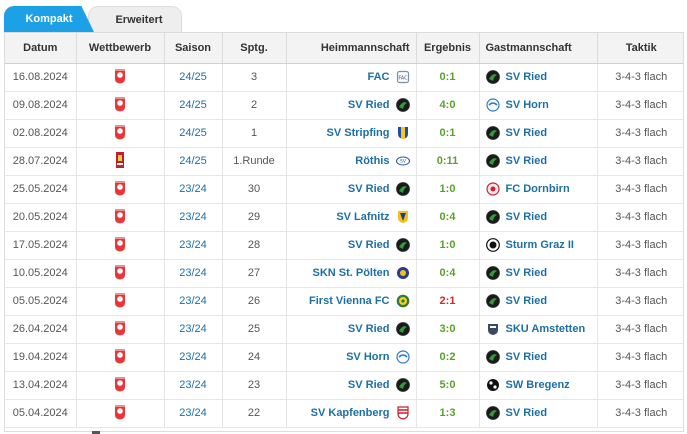  I want to click on sv-kapfenberg-crest-icon, so click(403, 413).